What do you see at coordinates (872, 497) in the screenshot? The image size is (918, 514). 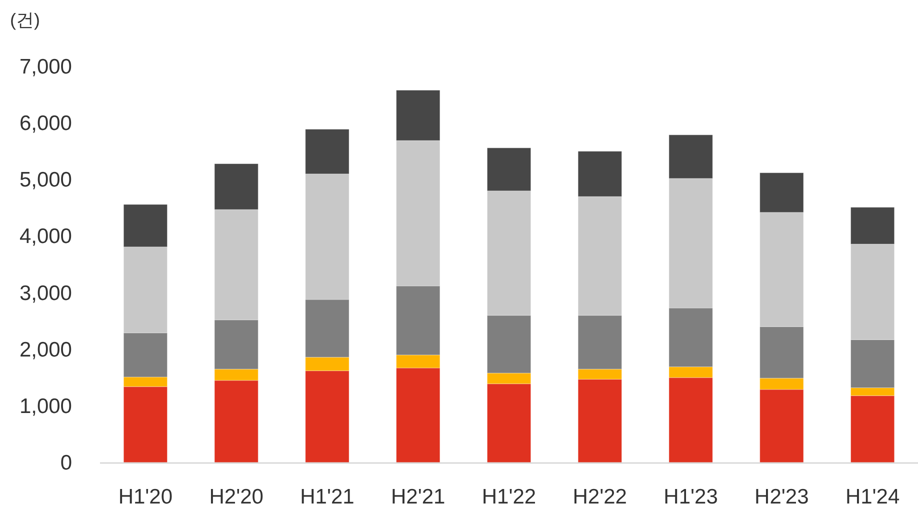 I see `x-tick-label: H1'24` at bounding box center [872, 497].